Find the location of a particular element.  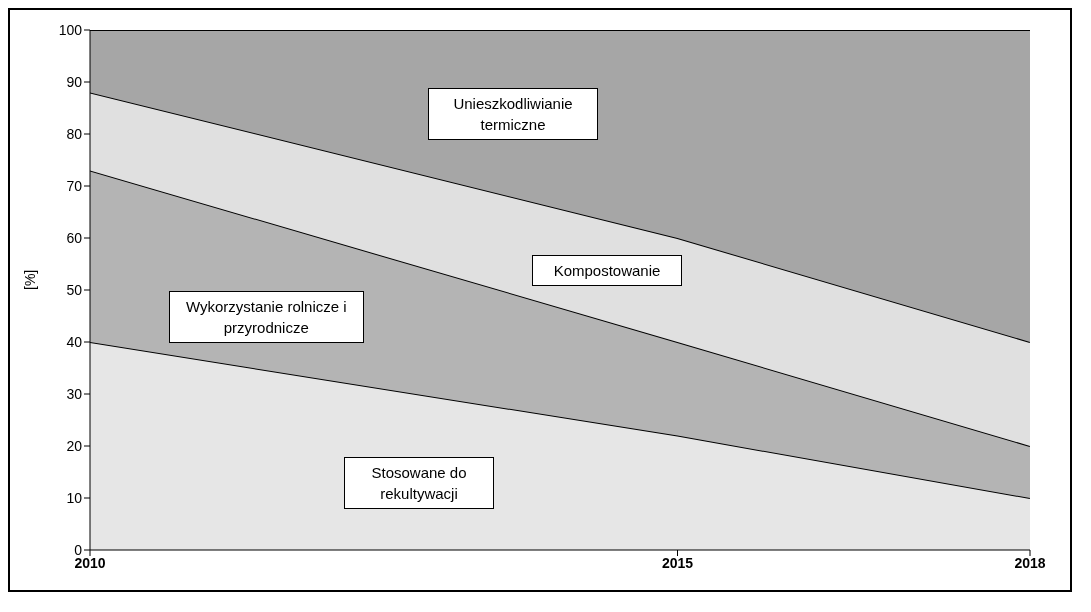

label-box: Unieszkodliwianie termiczne is located at coordinates (513, 114).